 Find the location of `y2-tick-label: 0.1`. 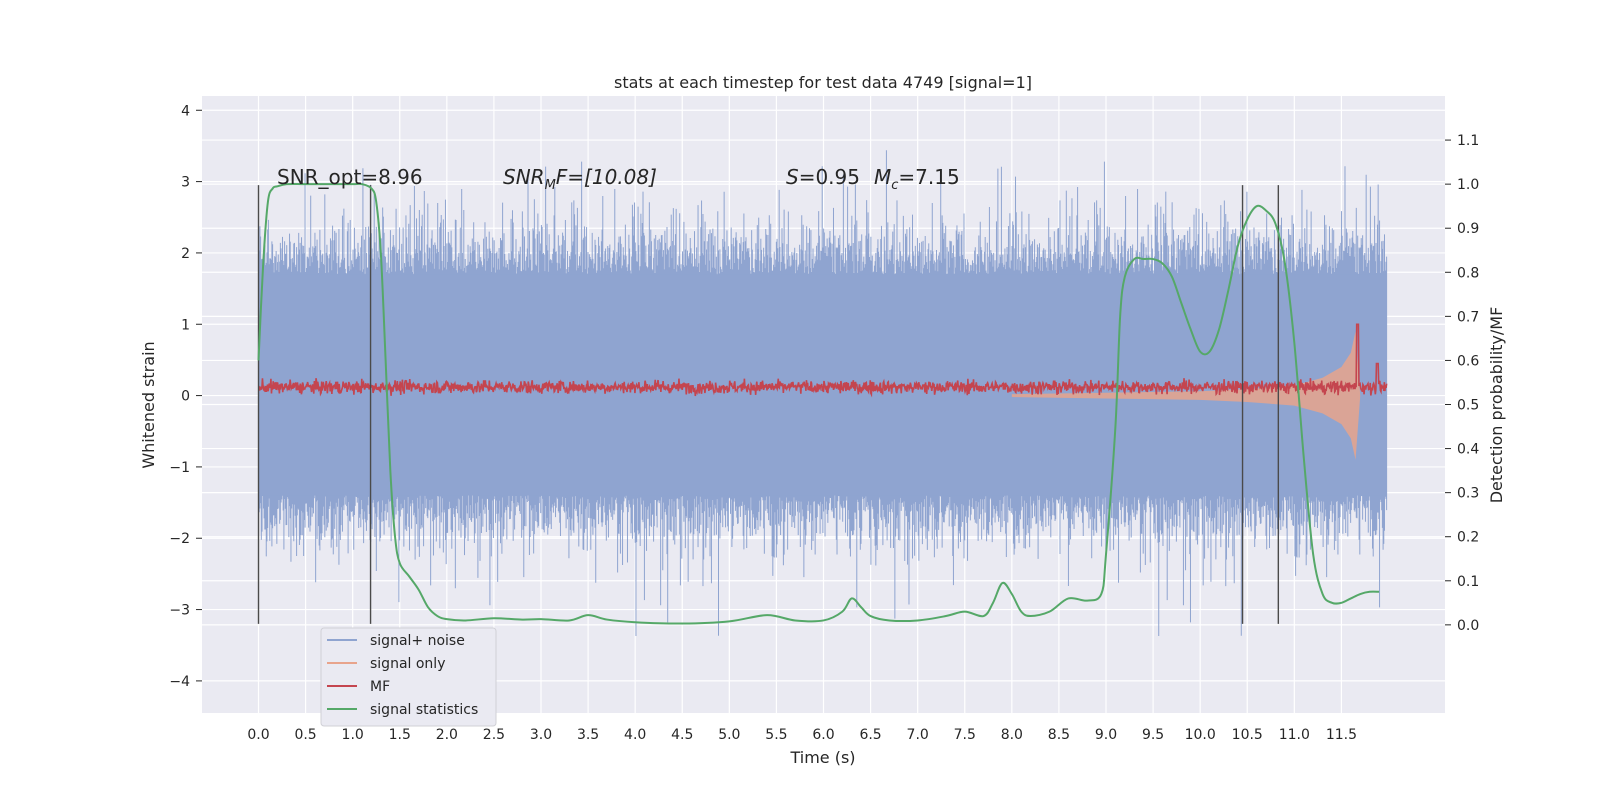

y2-tick-label: 0.1 is located at coordinates (1468, 582).